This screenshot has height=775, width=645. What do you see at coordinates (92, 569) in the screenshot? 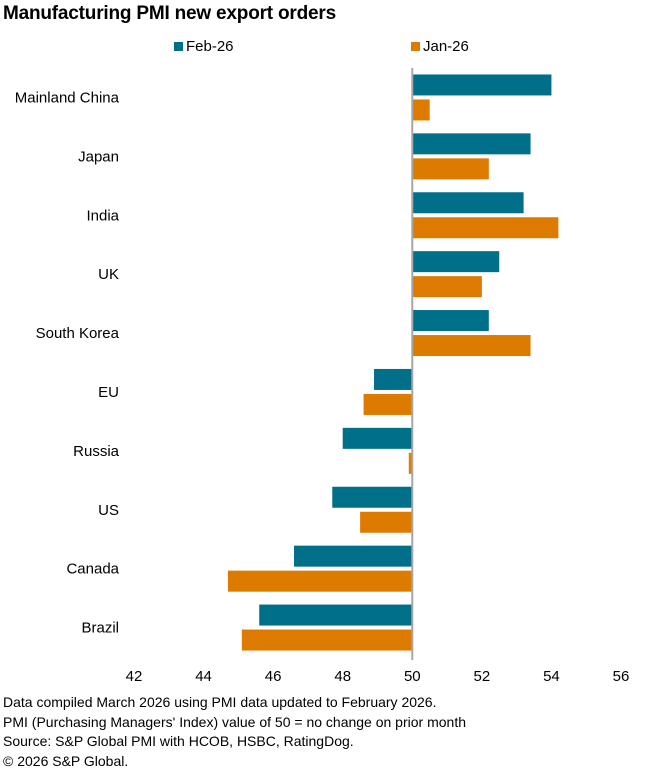
I see `category-label-canada: Canada` at bounding box center [92, 569].